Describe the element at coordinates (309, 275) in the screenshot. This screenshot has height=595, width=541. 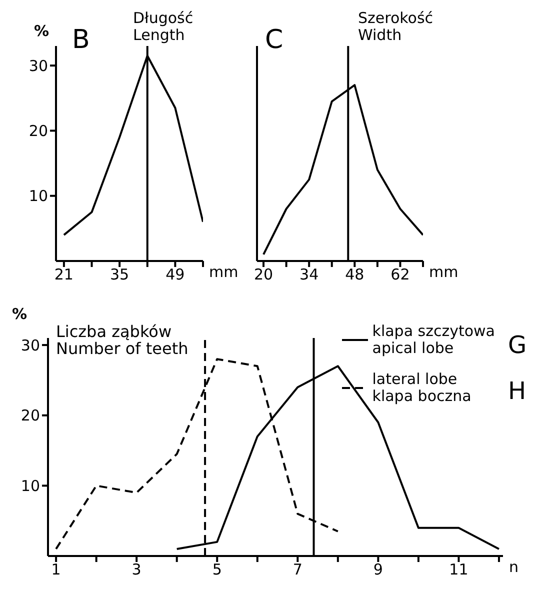
I see `x-tick-label: 34` at that location.